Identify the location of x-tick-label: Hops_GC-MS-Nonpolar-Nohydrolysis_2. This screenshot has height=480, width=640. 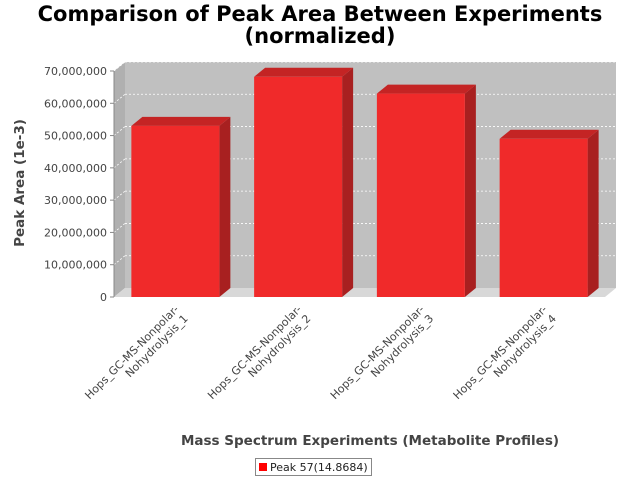
(259, 357).